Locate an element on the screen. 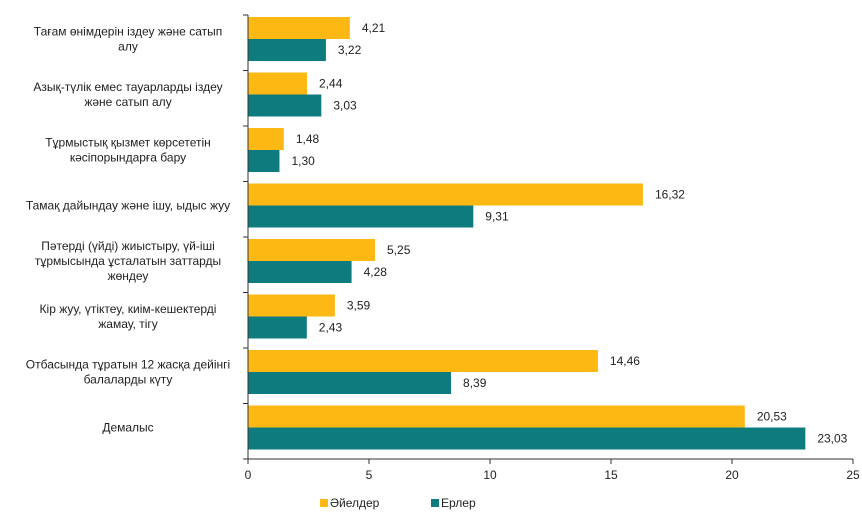 The width and height of the screenshot is (862, 516). legend-label: Әйелдер is located at coordinates (355, 503).